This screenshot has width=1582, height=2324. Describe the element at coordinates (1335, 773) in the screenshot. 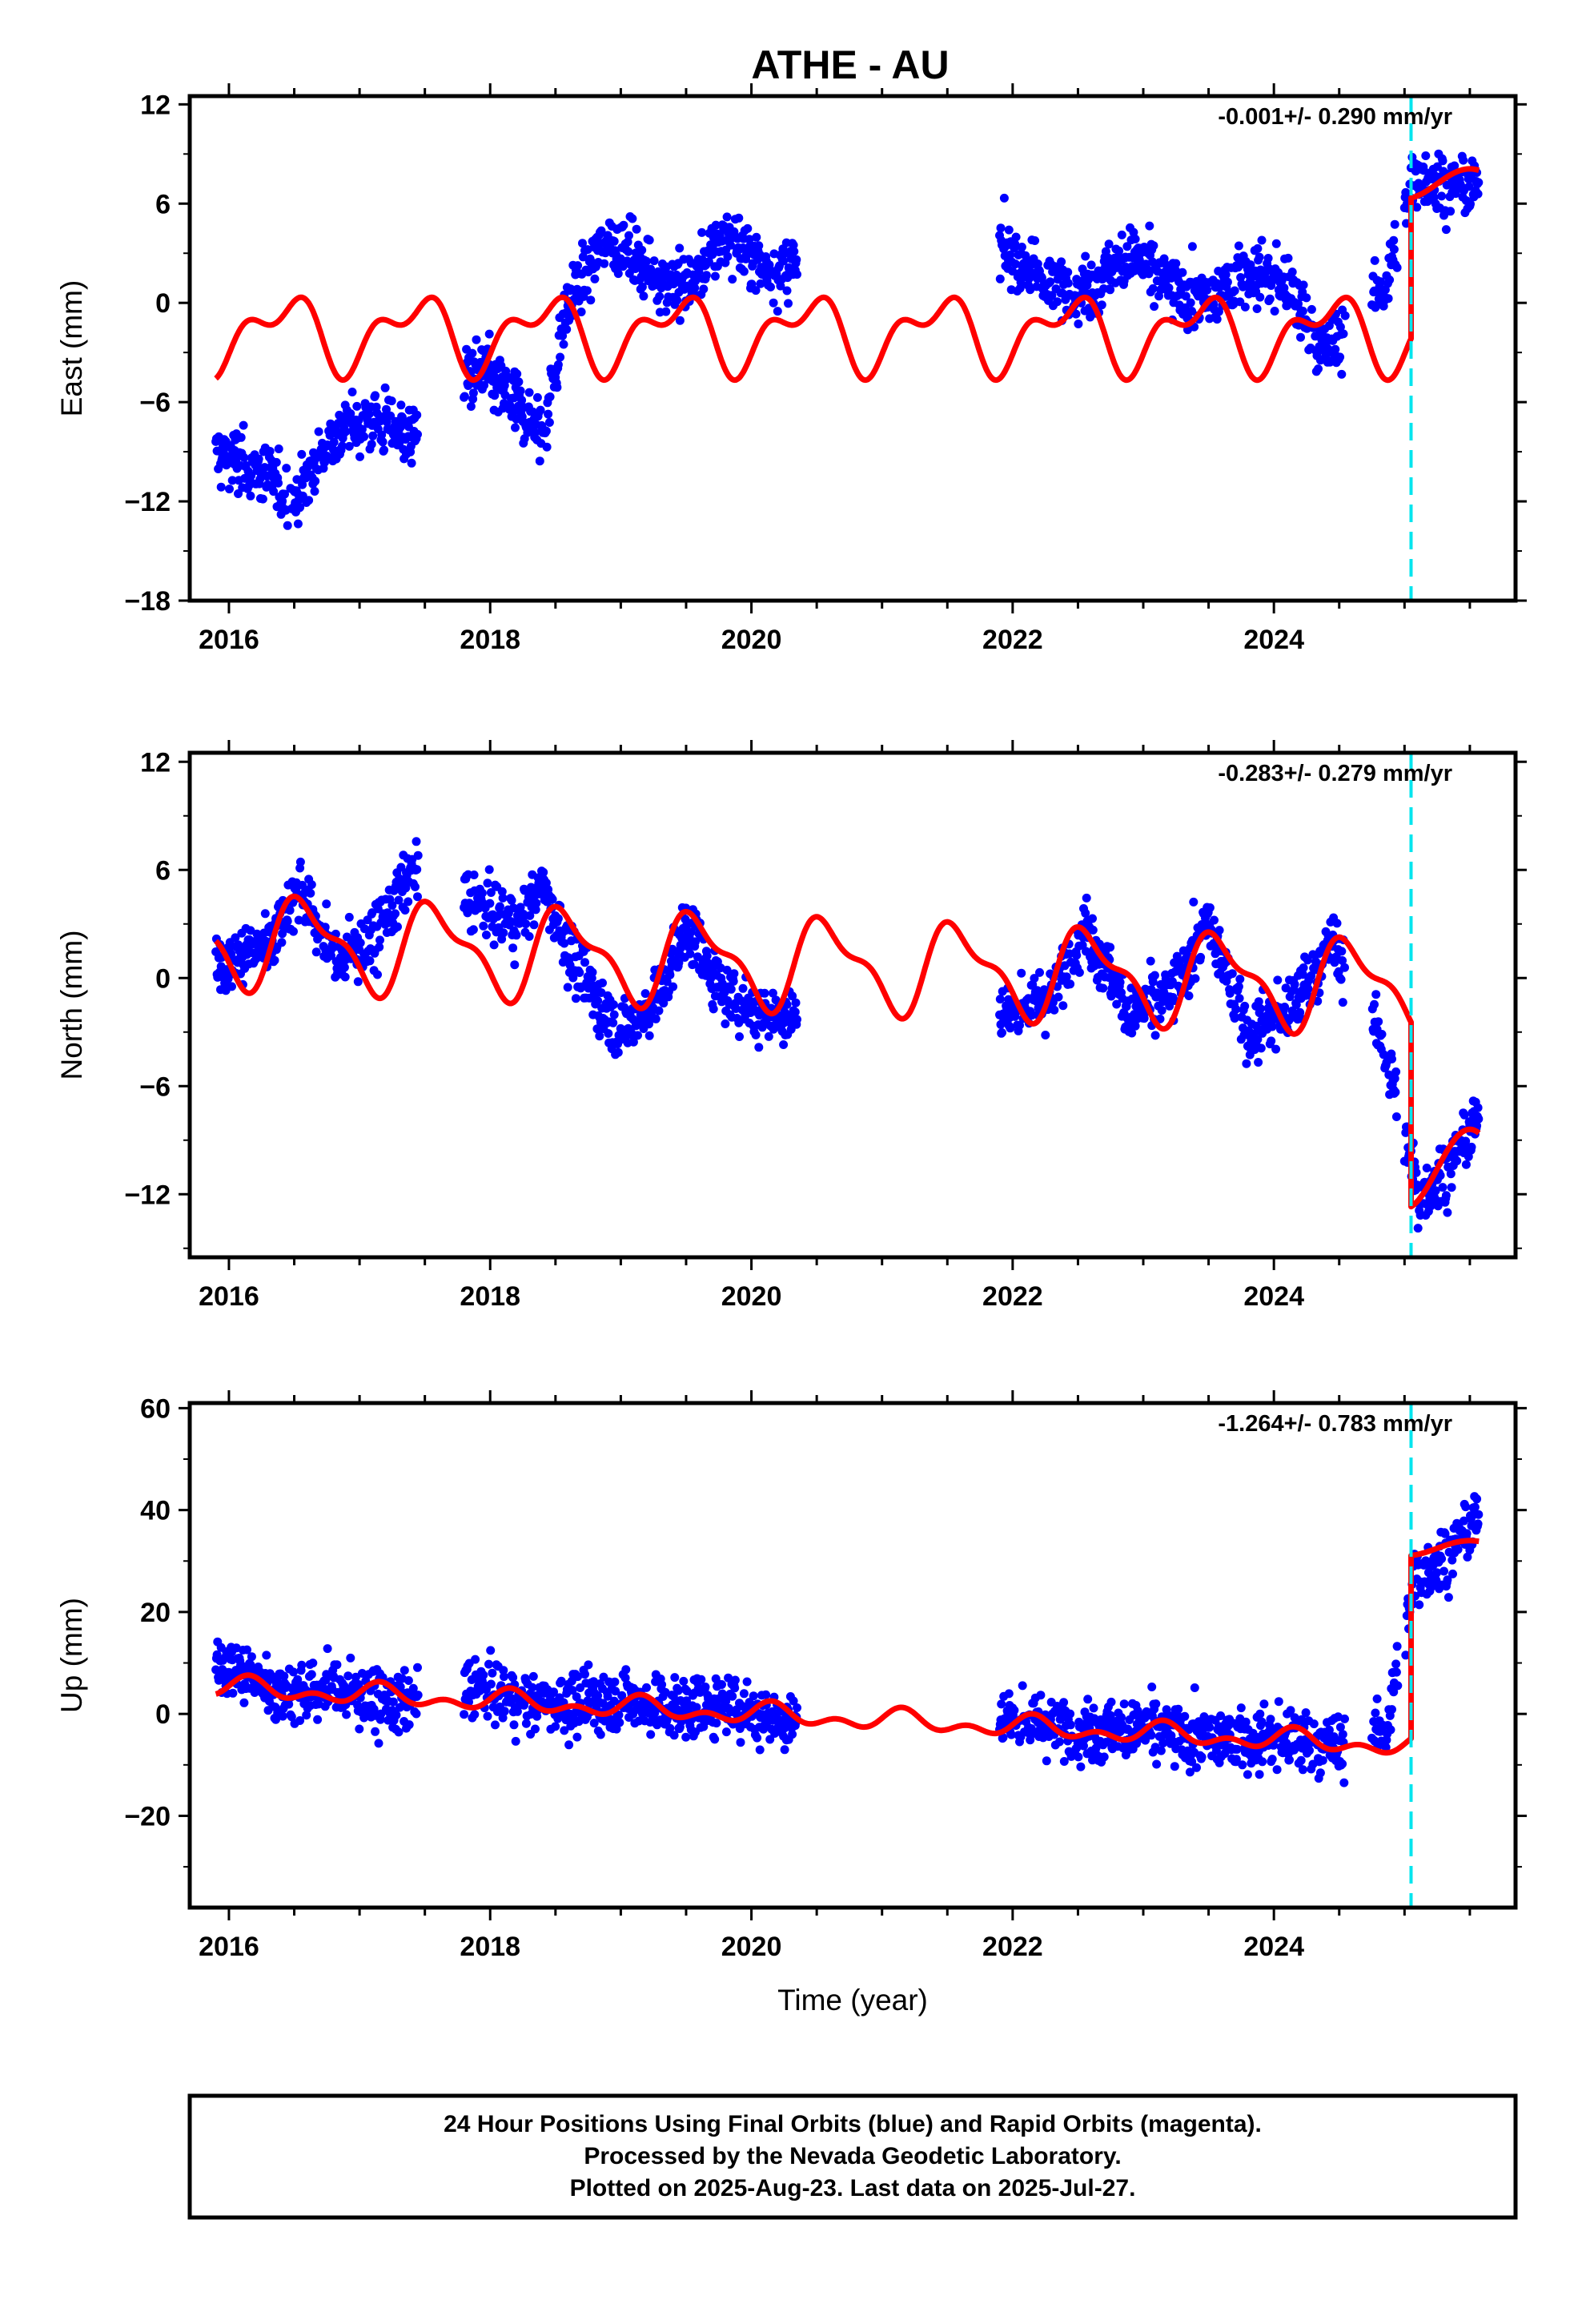

I see `north-velocity-rate: -0.283+/- 0.279 mm/yr` at that location.